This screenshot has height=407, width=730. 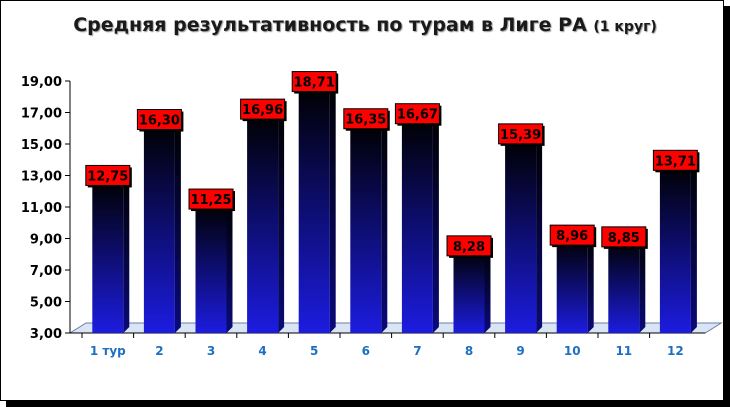 I want to click on x-tick-label: 11, so click(x=623, y=351).